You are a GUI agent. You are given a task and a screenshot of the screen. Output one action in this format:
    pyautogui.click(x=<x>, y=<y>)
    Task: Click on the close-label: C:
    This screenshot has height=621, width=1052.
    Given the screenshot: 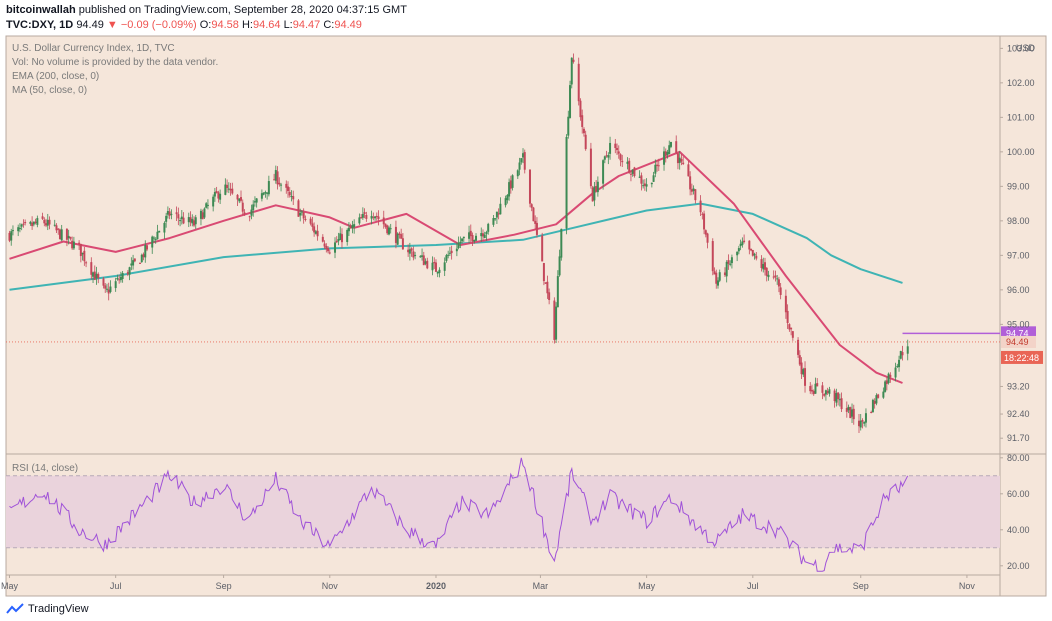 What is the action you would take?
    pyautogui.click(x=329, y=25)
    